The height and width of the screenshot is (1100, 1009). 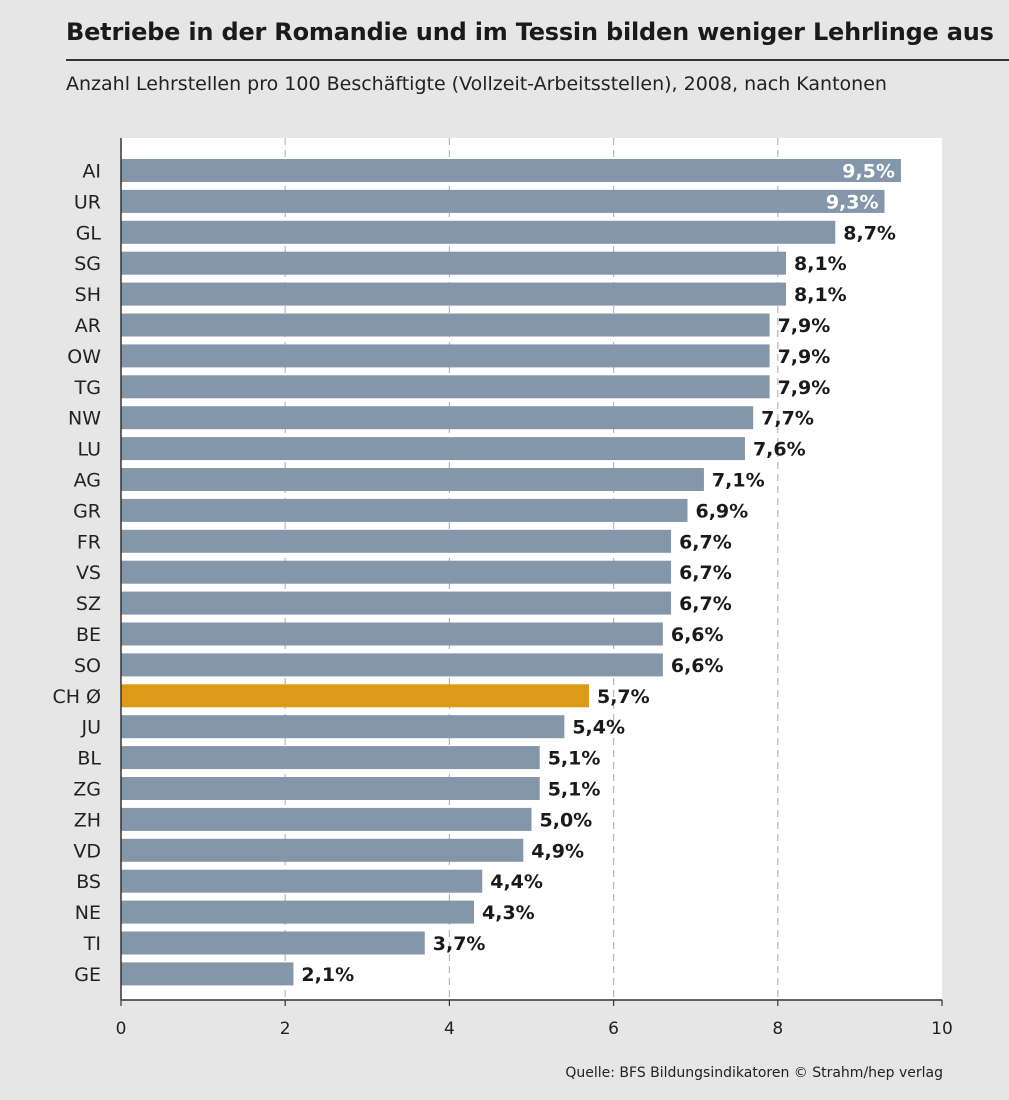 What do you see at coordinates (738, 481) in the screenshot?
I see `value-label: 7,1%` at bounding box center [738, 481].